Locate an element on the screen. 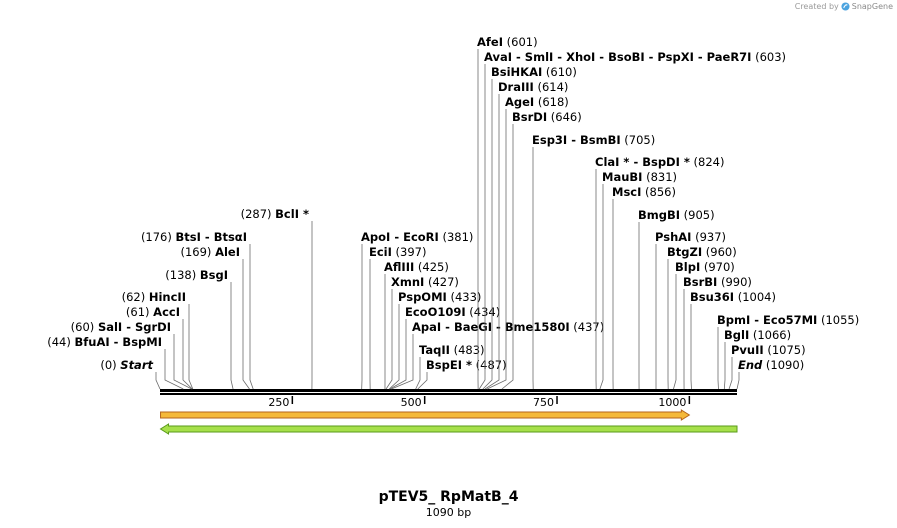  site-position: (487) is located at coordinates (489, 365).